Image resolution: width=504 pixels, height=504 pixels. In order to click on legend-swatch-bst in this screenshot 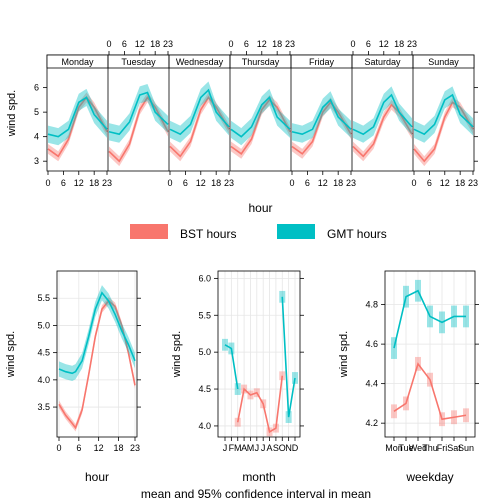, I will do `click(149, 231)`.